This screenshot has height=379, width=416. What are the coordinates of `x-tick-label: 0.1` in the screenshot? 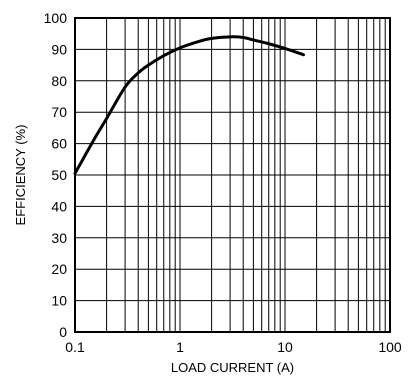 It's located at (75, 347).